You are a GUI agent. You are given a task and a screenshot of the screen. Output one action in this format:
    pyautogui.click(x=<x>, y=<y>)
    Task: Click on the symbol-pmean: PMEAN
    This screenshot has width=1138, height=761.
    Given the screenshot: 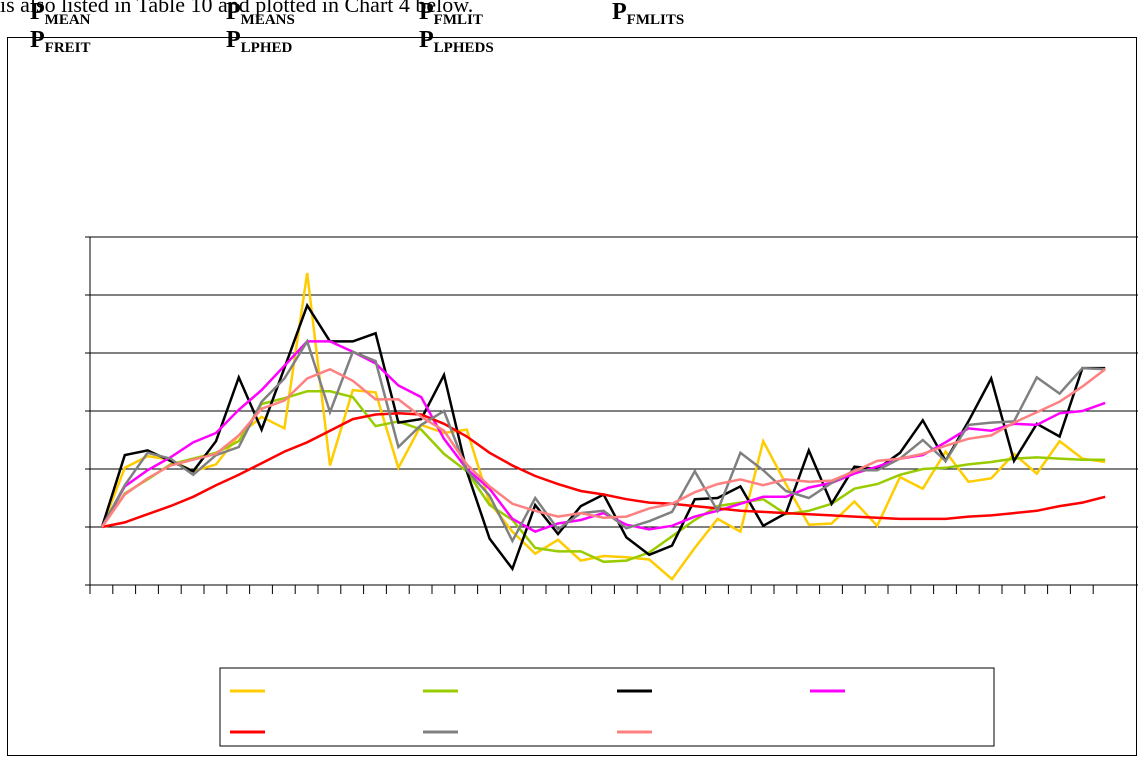 What is the action you would take?
    pyautogui.click(x=60, y=14)
    